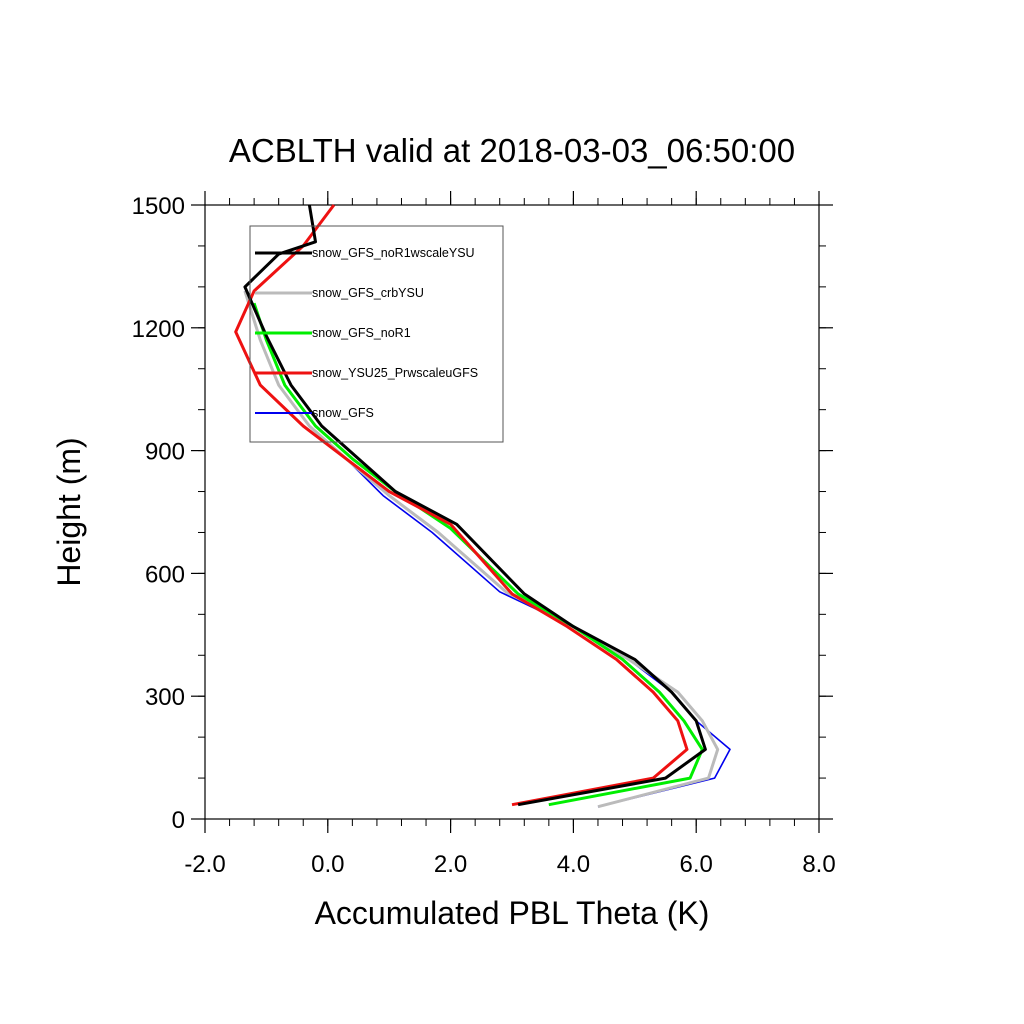 The height and width of the screenshot is (1024, 1024). Describe the element at coordinates (818, 864) in the screenshot. I see `x-tick-label: 8.0` at that location.